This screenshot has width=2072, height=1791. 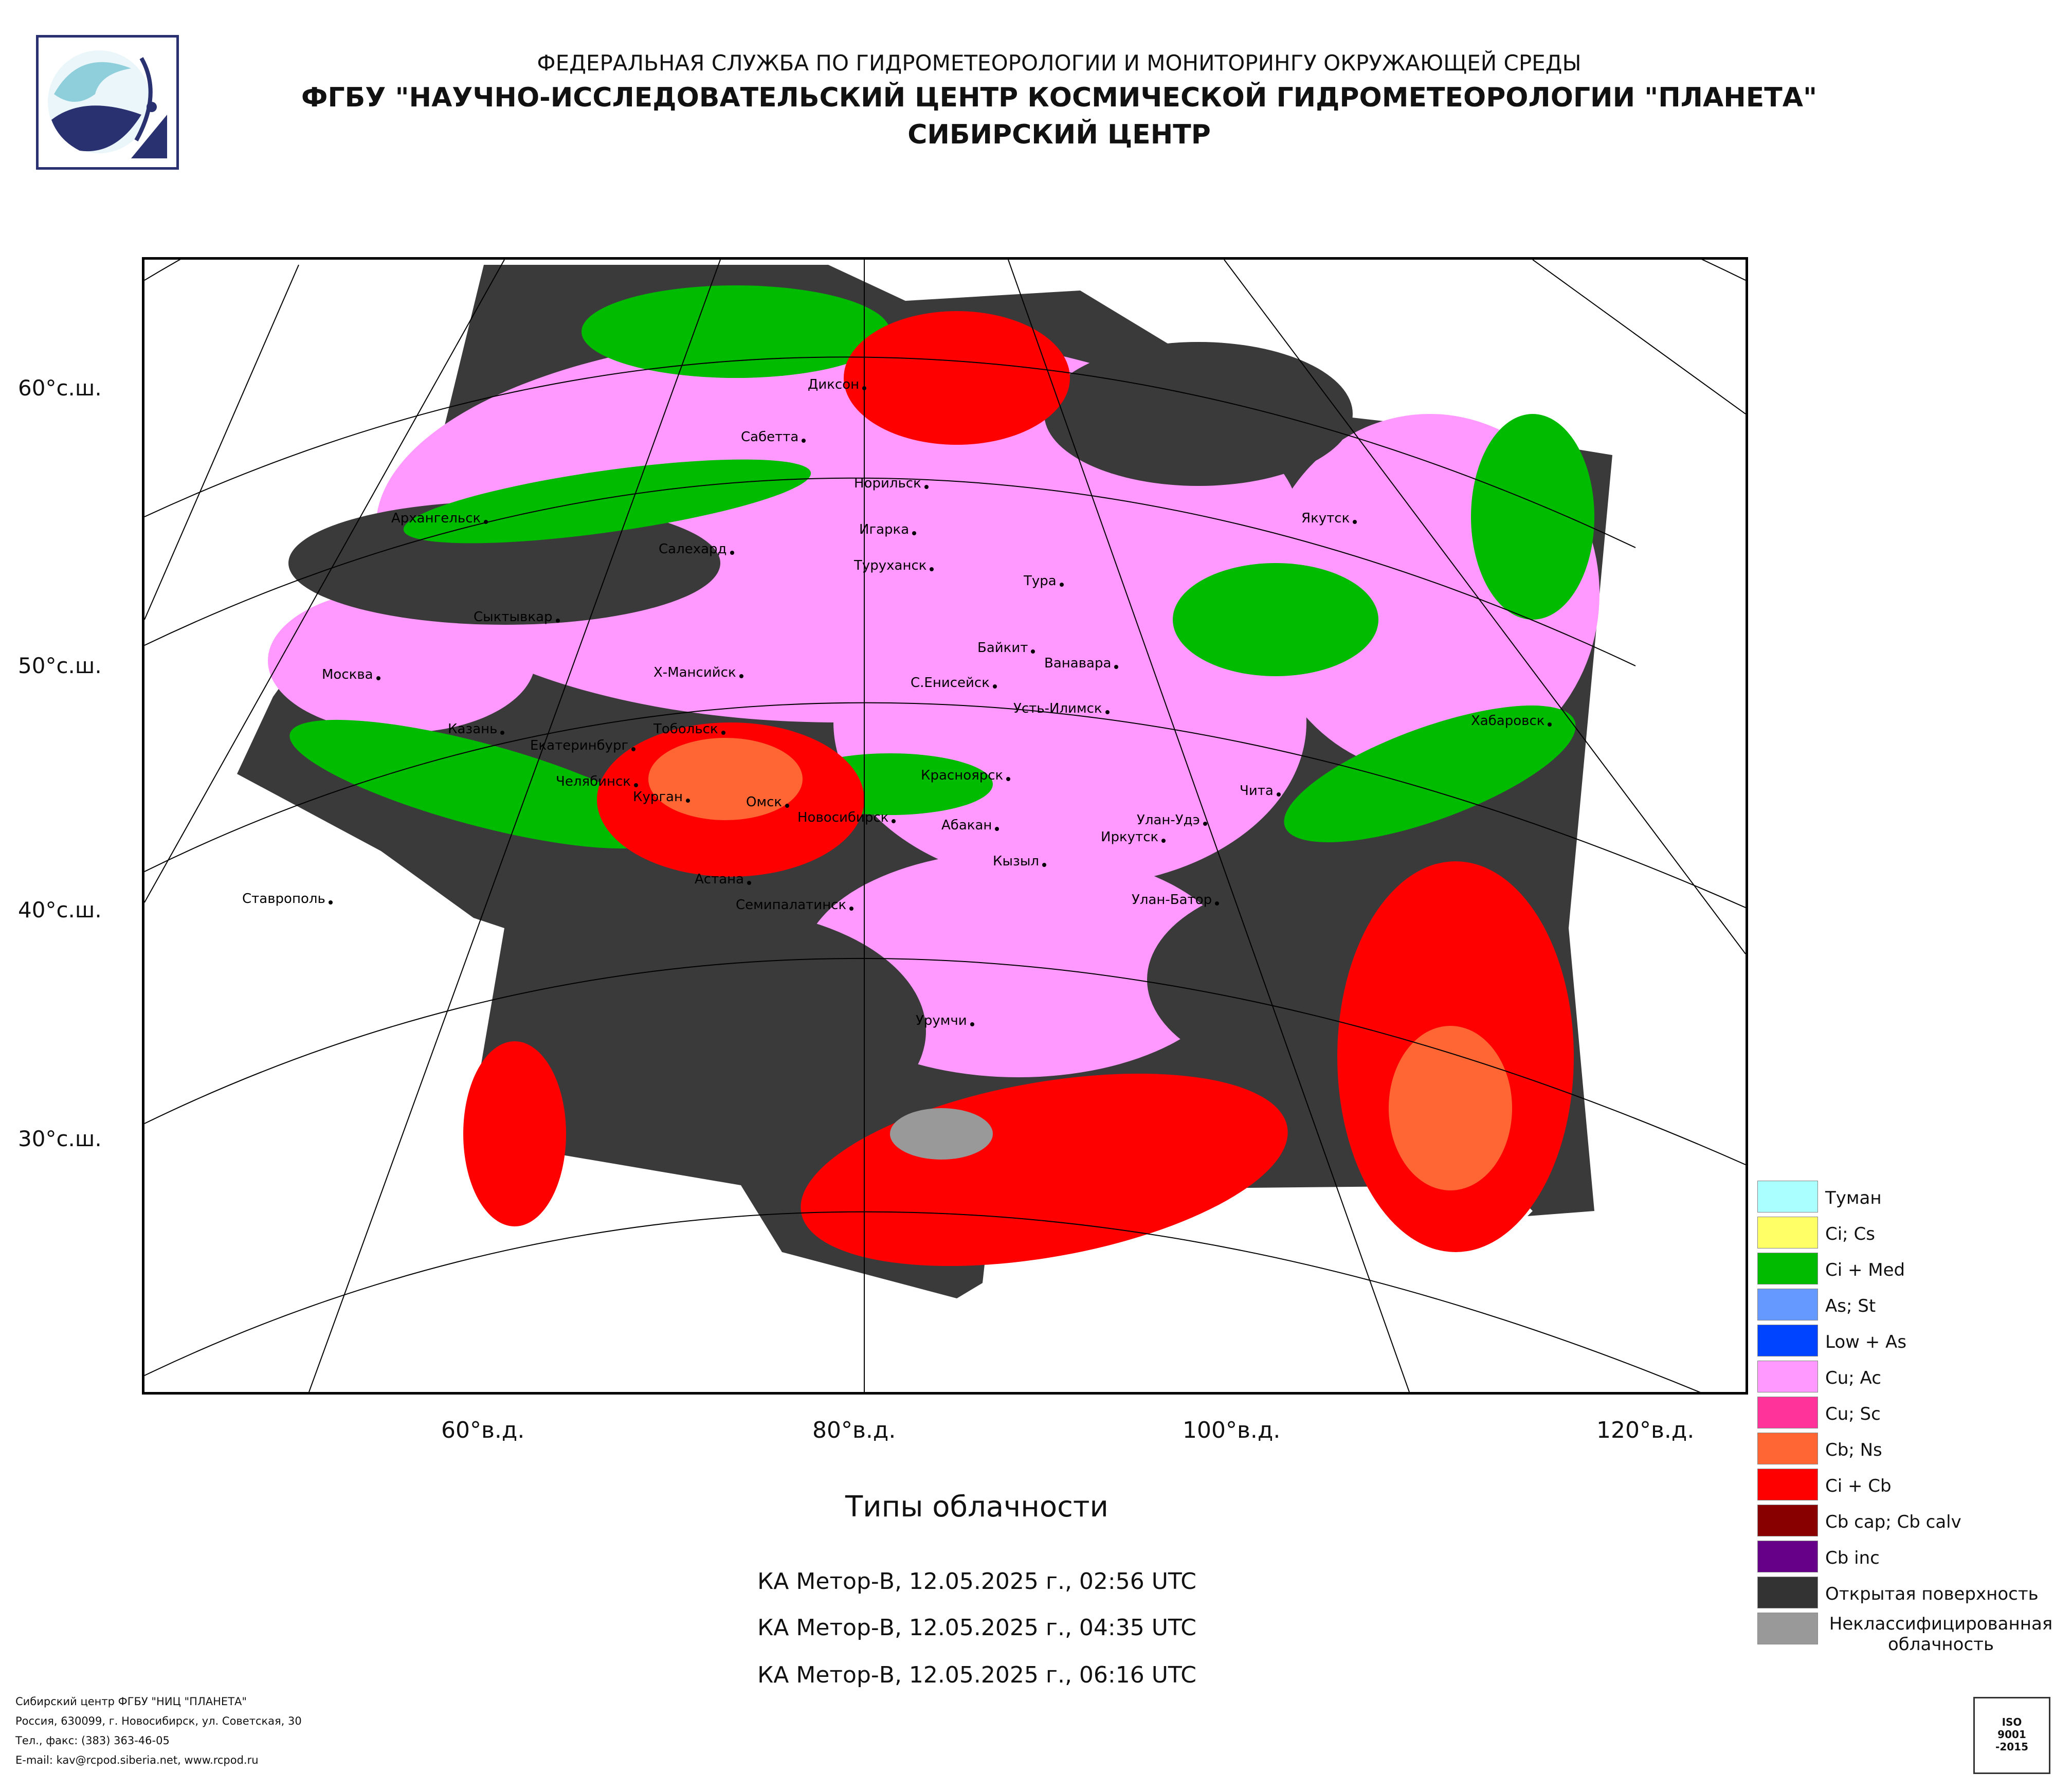 What do you see at coordinates (970, 825) in the screenshot?
I see `city-label: Абакан` at bounding box center [970, 825].